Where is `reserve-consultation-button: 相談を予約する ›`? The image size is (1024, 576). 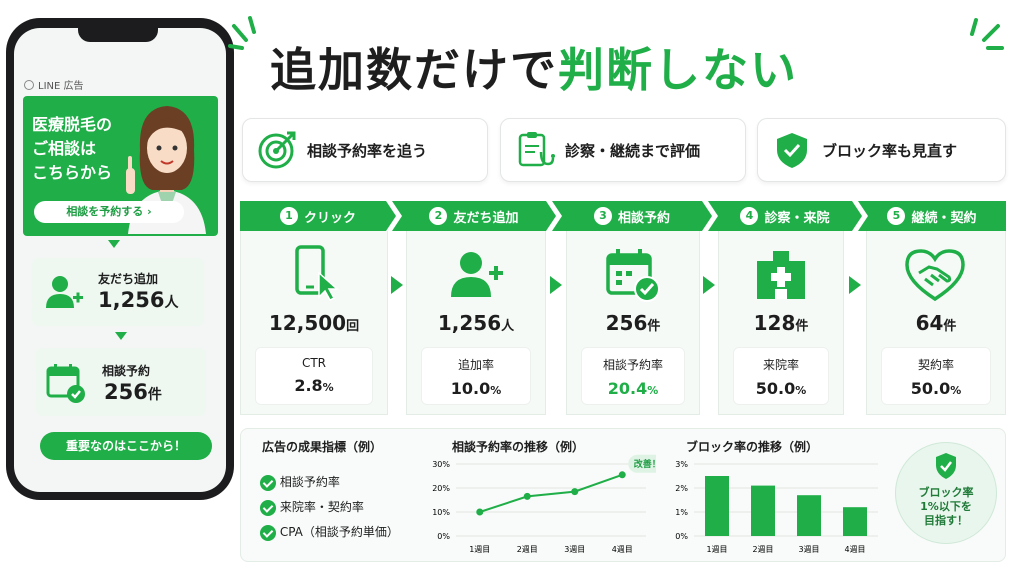 reserve-consultation-button: 相談を予約する › is located at coordinates (109, 212).